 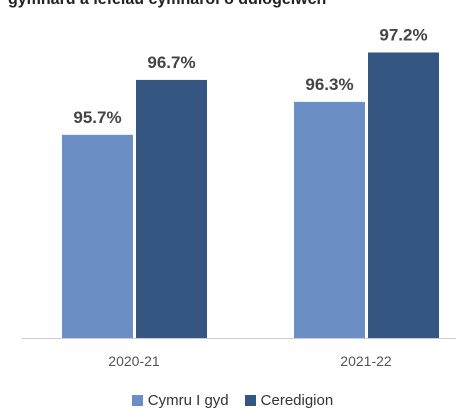 What do you see at coordinates (97, 117) in the screenshot?
I see `data-label-1-2020-21: 95.7%` at bounding box center [97, 117].